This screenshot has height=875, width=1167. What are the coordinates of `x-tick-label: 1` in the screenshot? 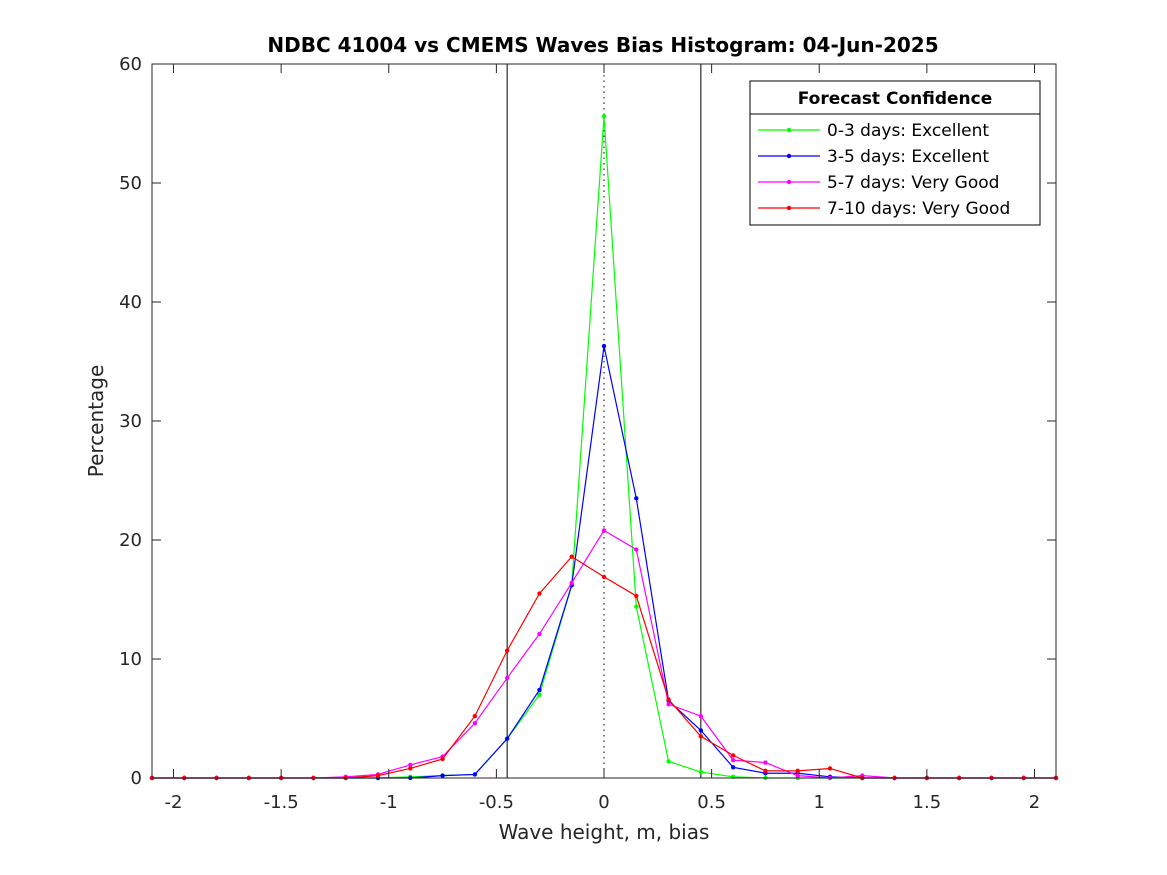 It's located at (819, 802).